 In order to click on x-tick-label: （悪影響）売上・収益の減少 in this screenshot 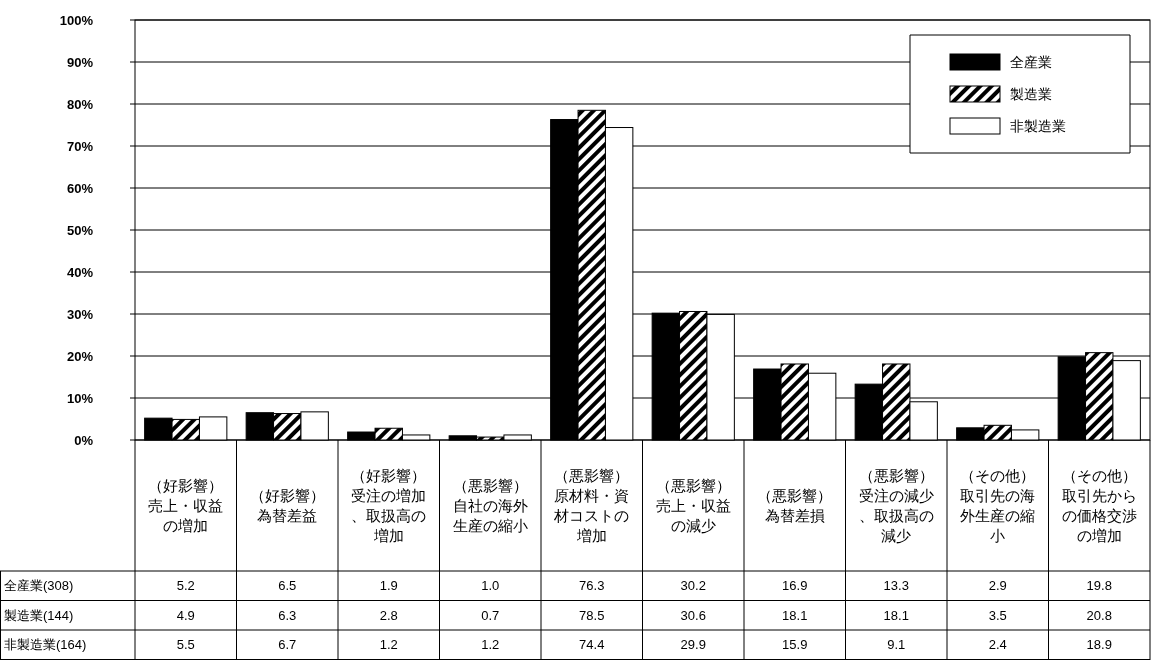, I will do `click(693, 505)`.